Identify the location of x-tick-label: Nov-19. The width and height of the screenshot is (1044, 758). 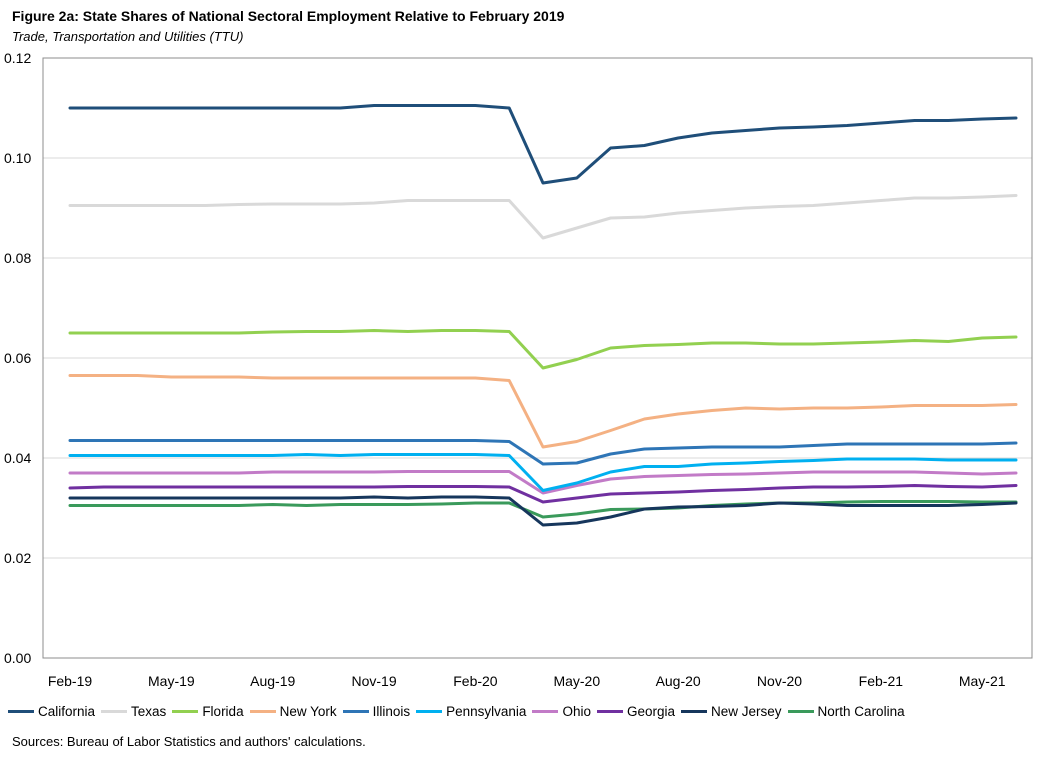
(374, 681).